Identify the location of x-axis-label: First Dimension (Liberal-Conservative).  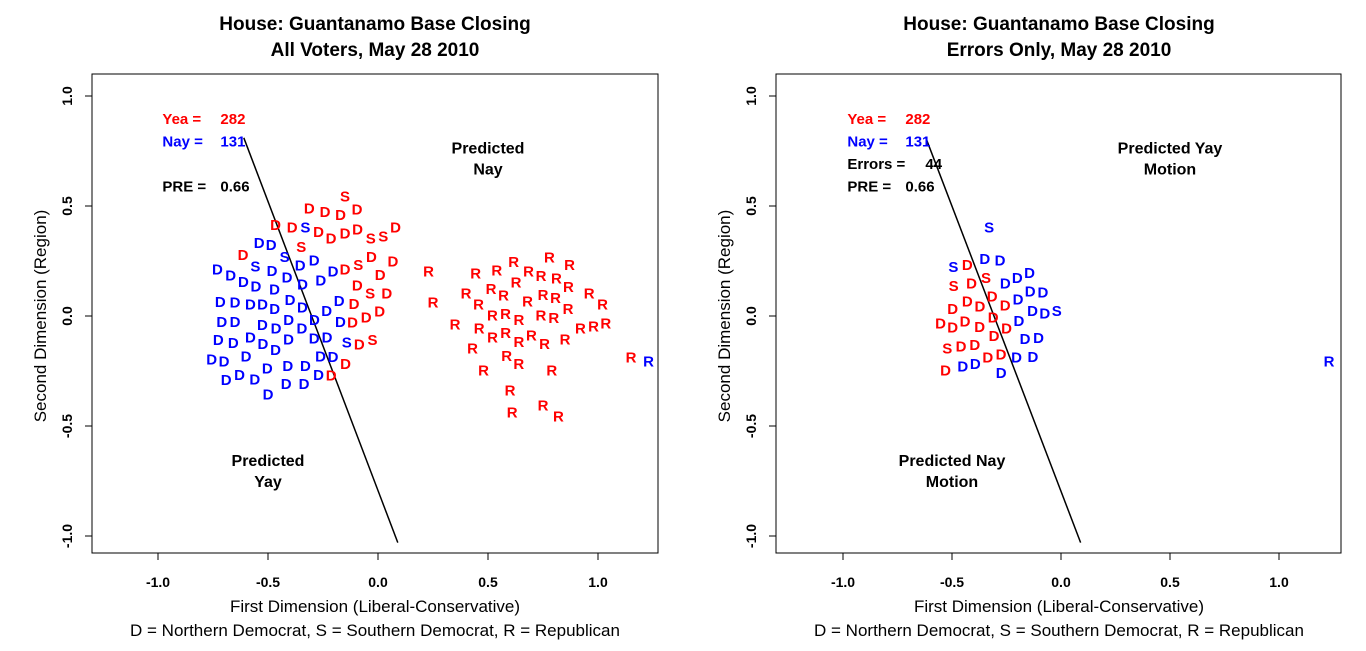
(1059, 606).